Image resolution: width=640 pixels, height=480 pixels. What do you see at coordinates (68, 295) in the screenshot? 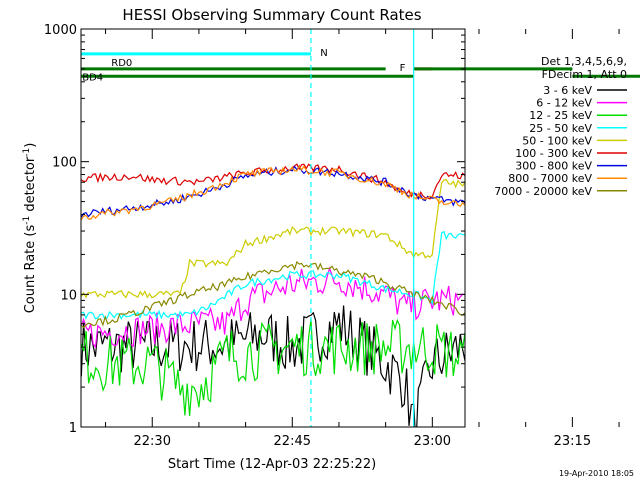
I see `y-tick-label-1: 10` at bounding box center [68, 295].